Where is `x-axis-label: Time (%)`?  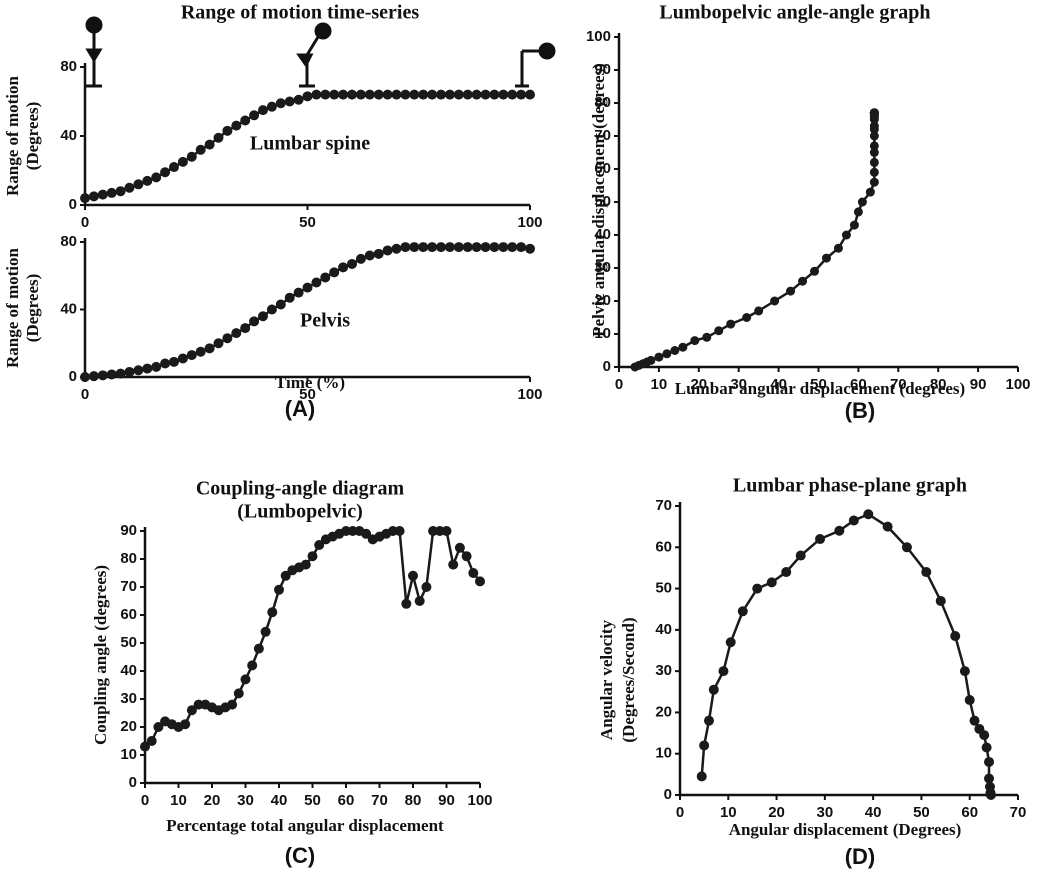 x-axis-label: Time (%) is located at coordinates (310, 382).